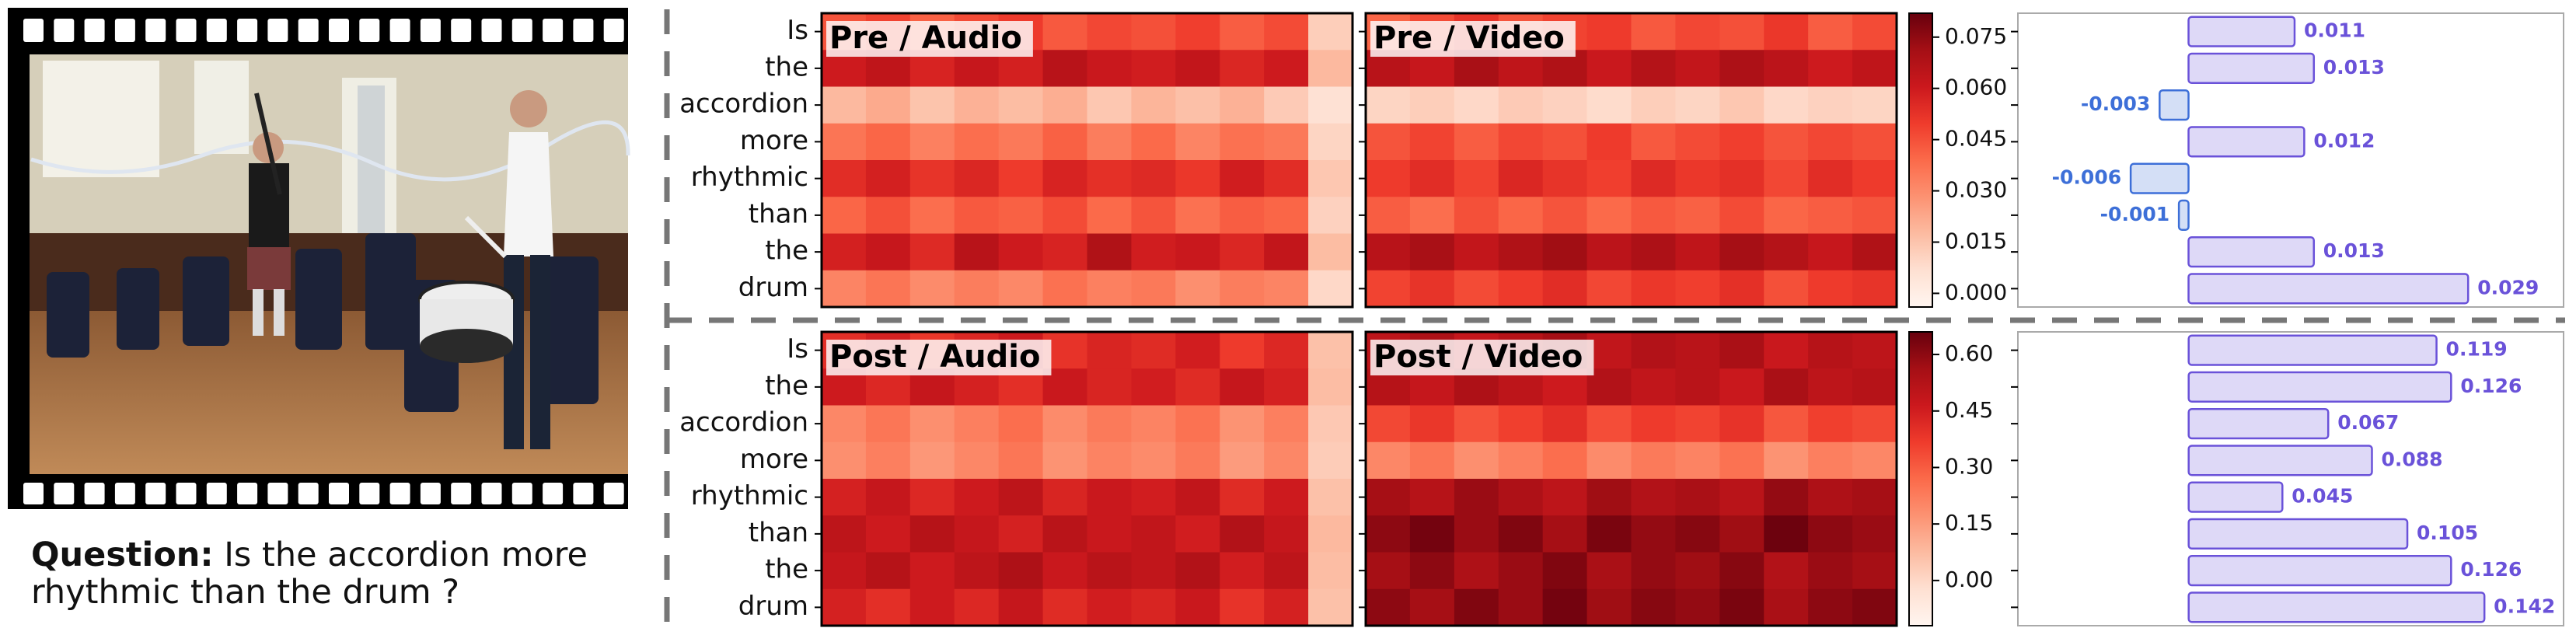 This screenshot has height=642, width=2576. I want to click on colorbar-tick-label: 0.045, so click(1976, 139).